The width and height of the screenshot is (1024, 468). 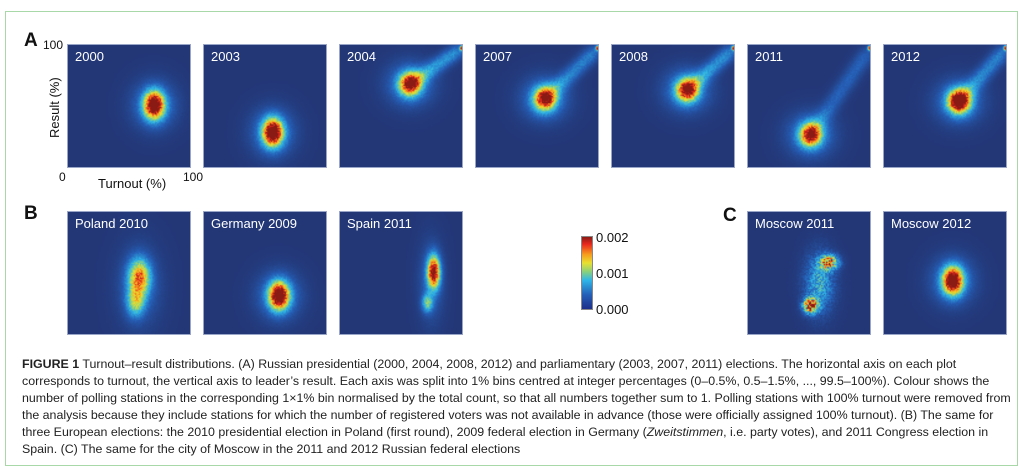 What do you see at coordinates (612, 273) in the screenshot?
I see `colorbar-tick-mid: 0.001` at bounding box center [612, 273].